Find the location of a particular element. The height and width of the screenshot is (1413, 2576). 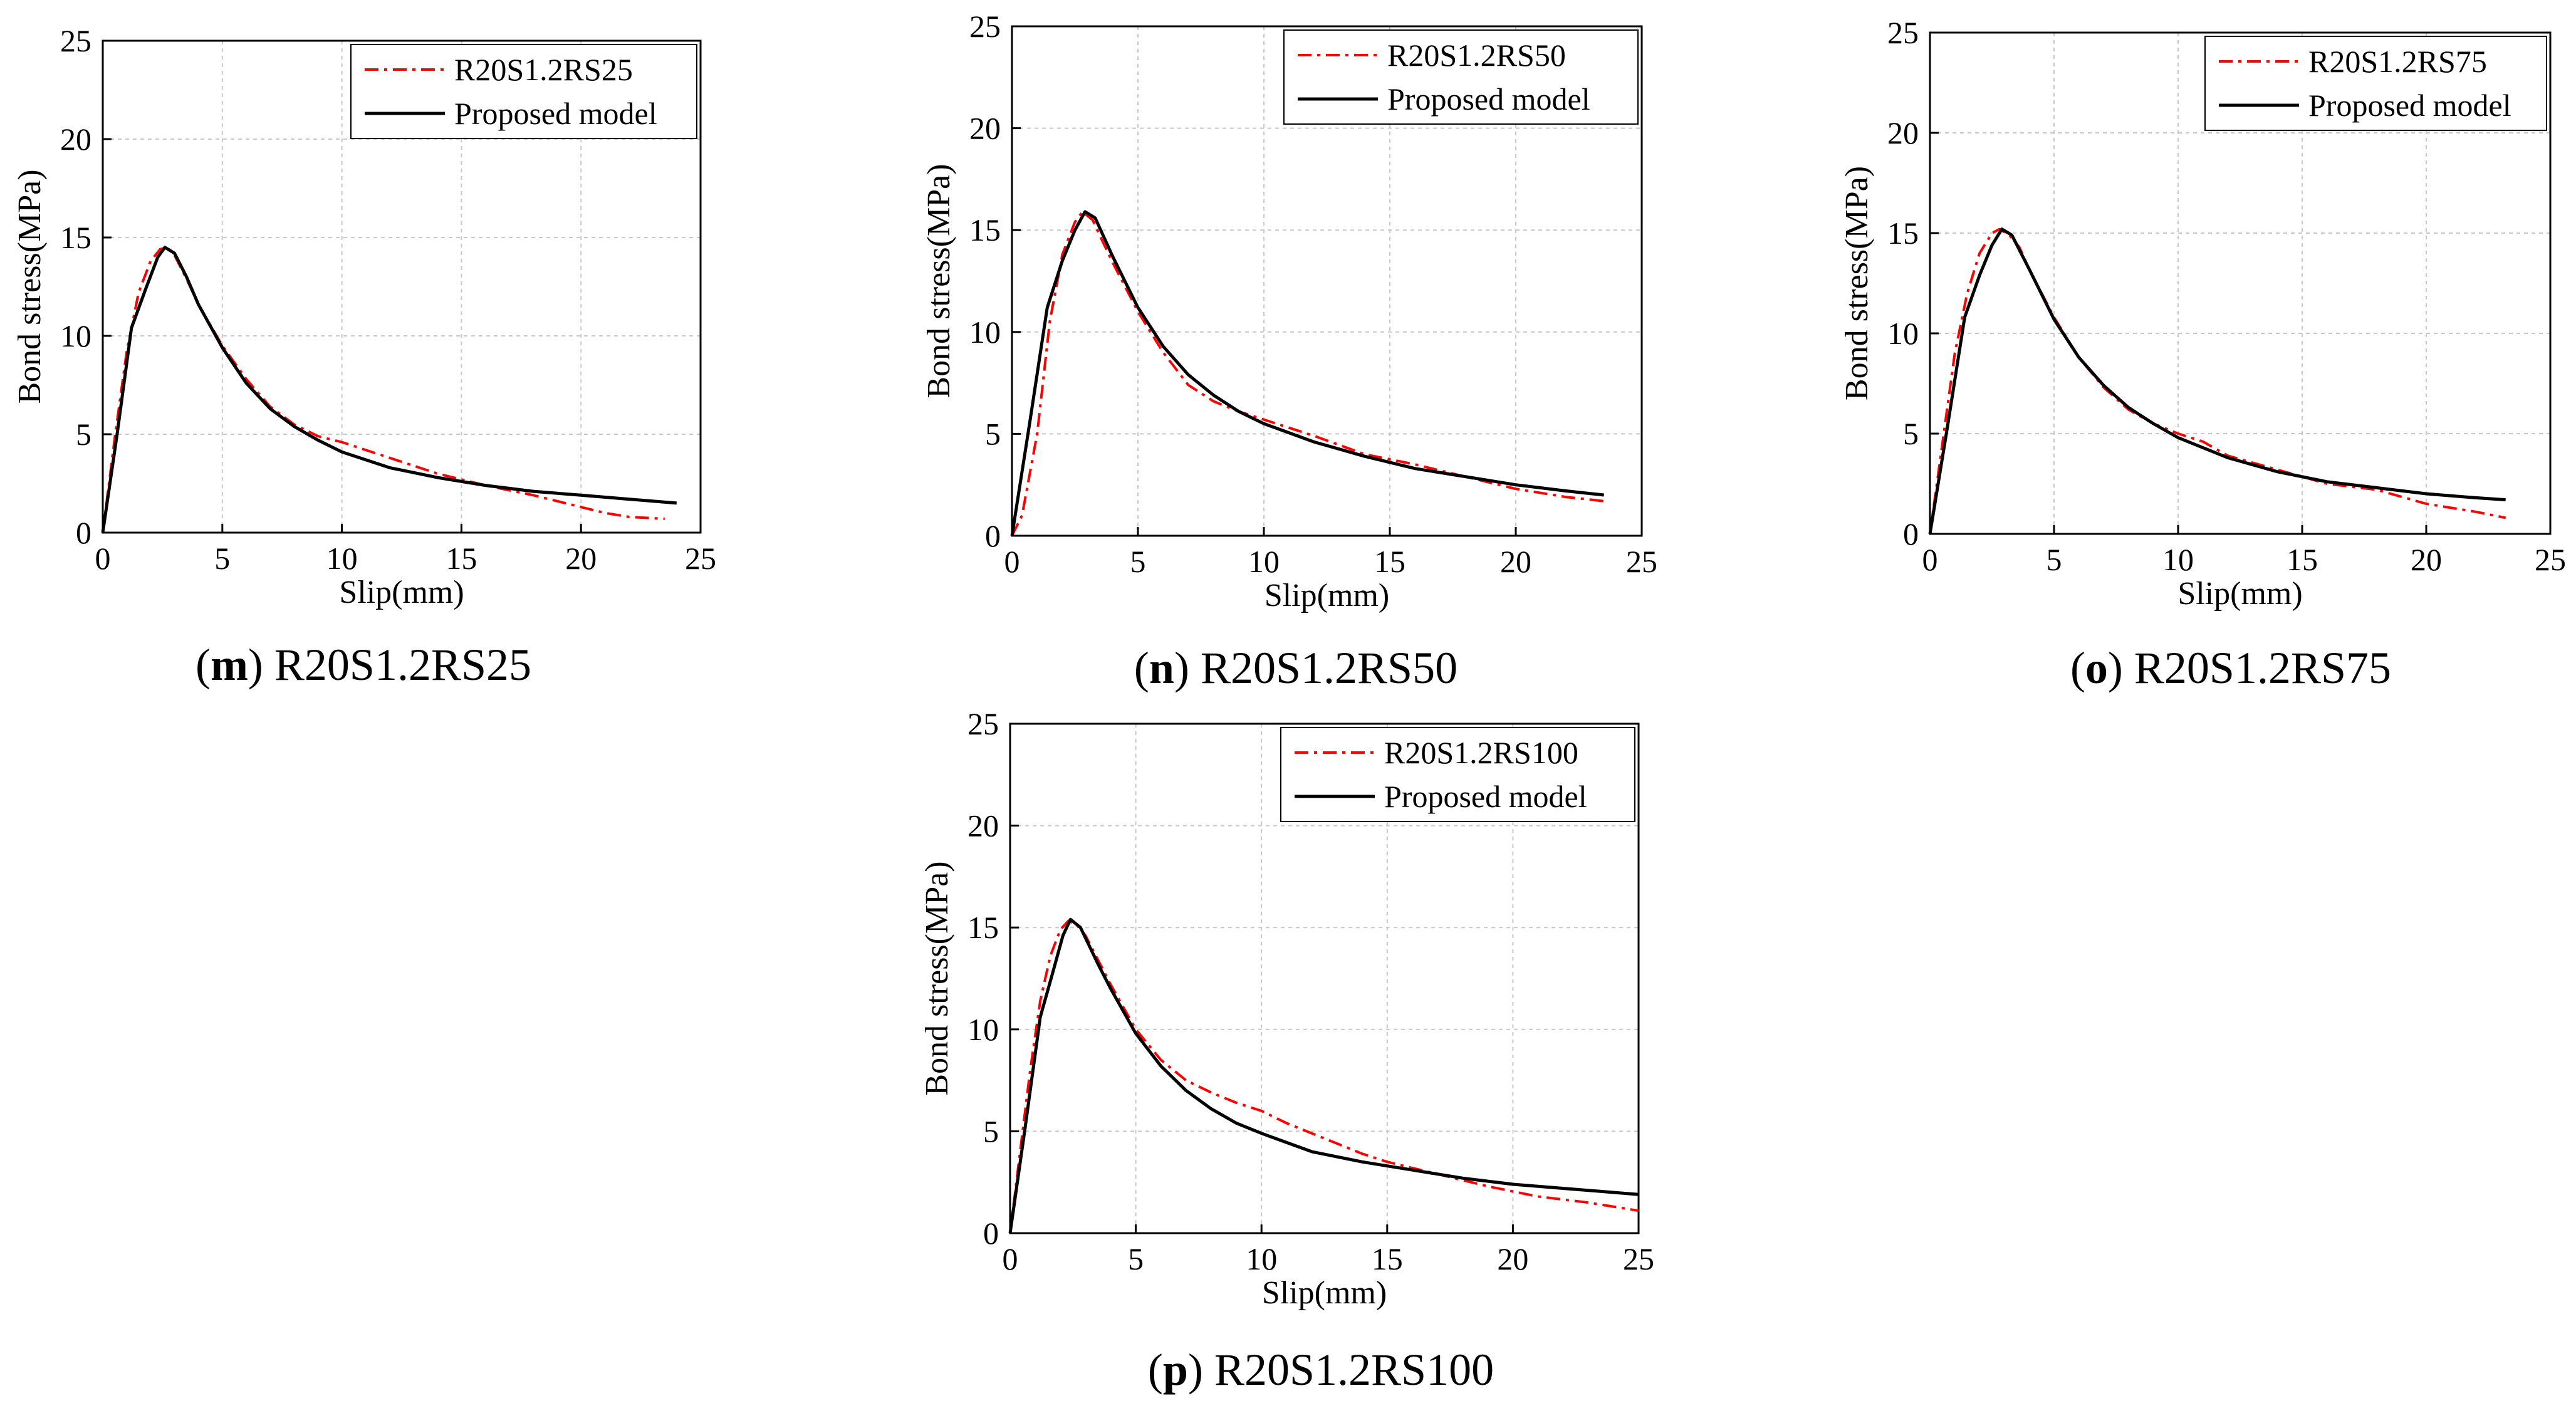

legend-label: R20S1.2RS75 is located at coordinates (2397, 61).